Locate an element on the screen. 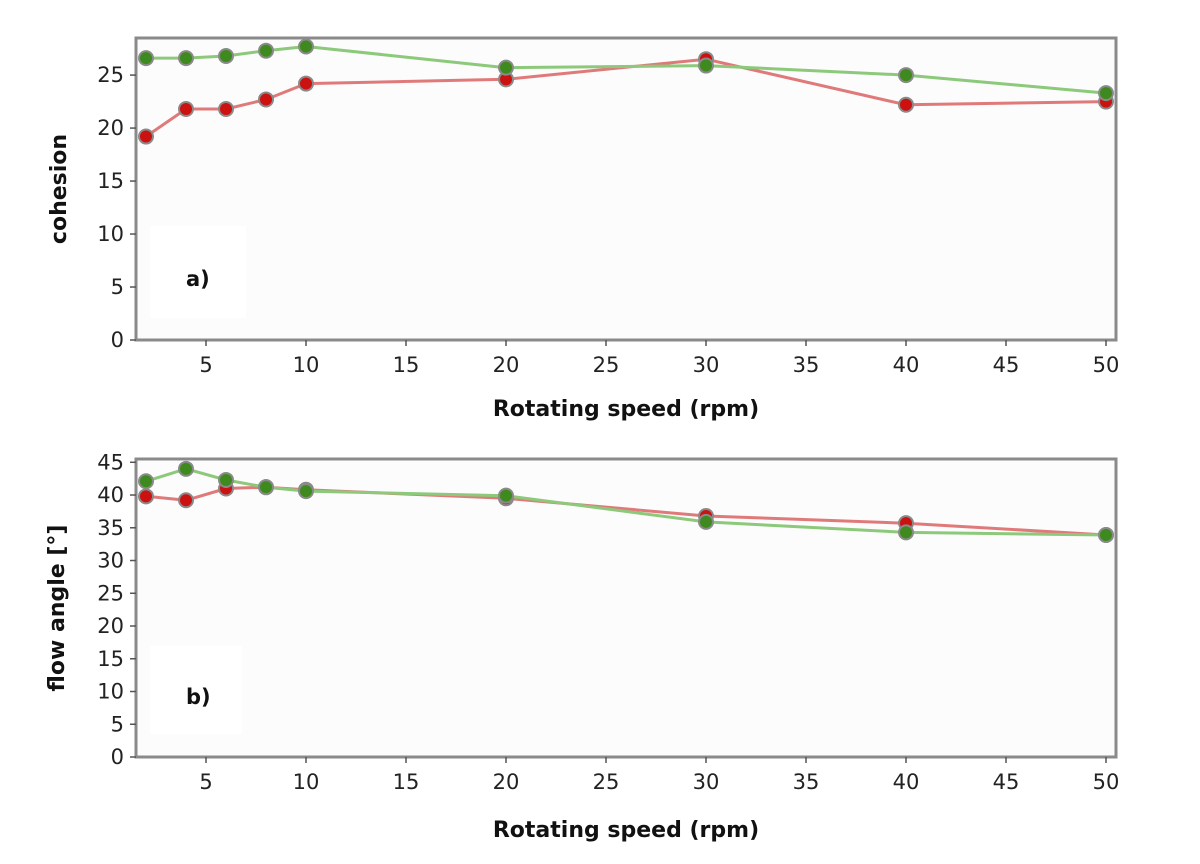  panel-b-x-tick-label: 20 is located at coordinates (506, 782).